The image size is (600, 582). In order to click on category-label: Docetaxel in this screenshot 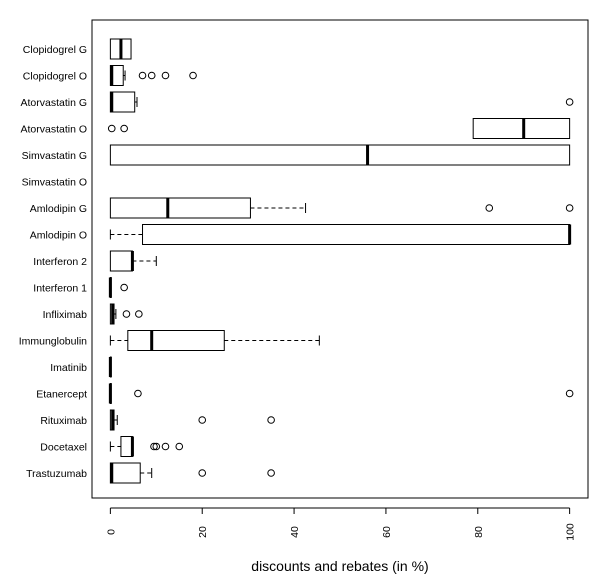, I will do `click(63, 448)`.